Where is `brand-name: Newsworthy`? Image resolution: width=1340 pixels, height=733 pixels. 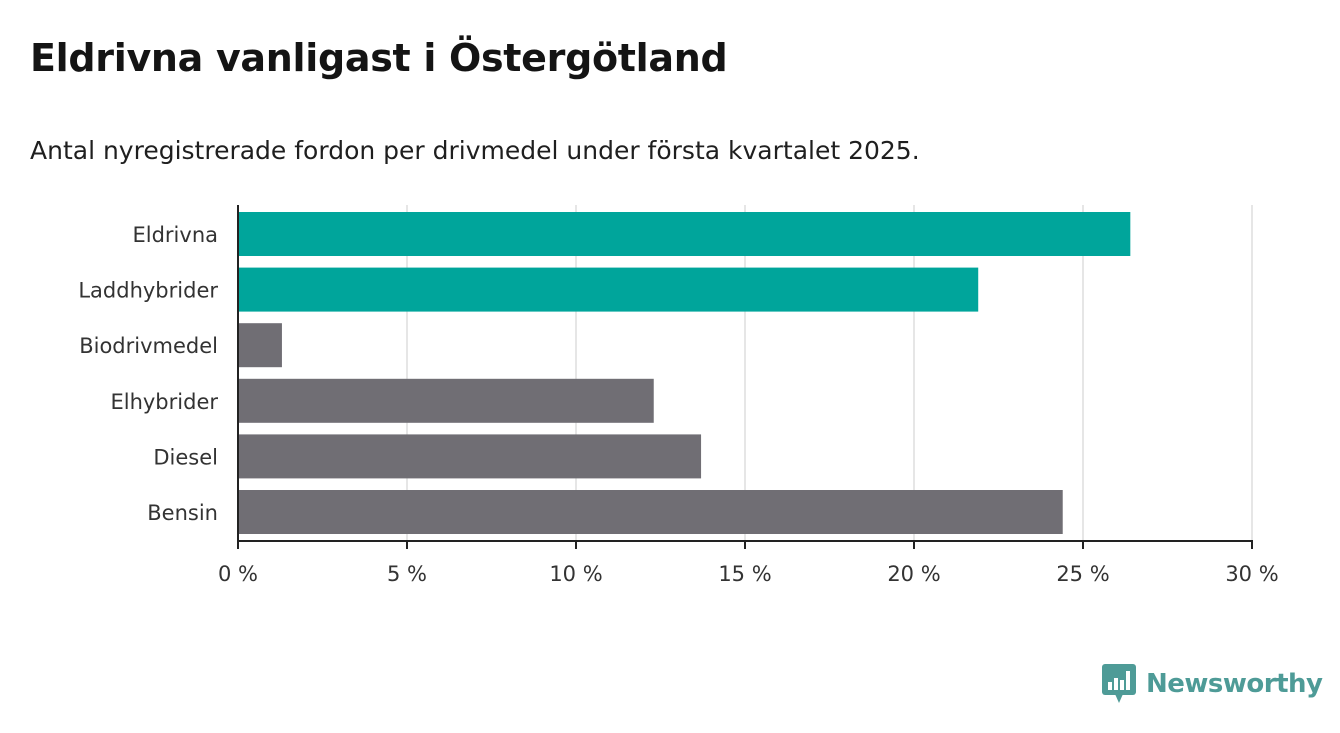 brand-name: Newsworthy is located at coordinates (1234, 684).